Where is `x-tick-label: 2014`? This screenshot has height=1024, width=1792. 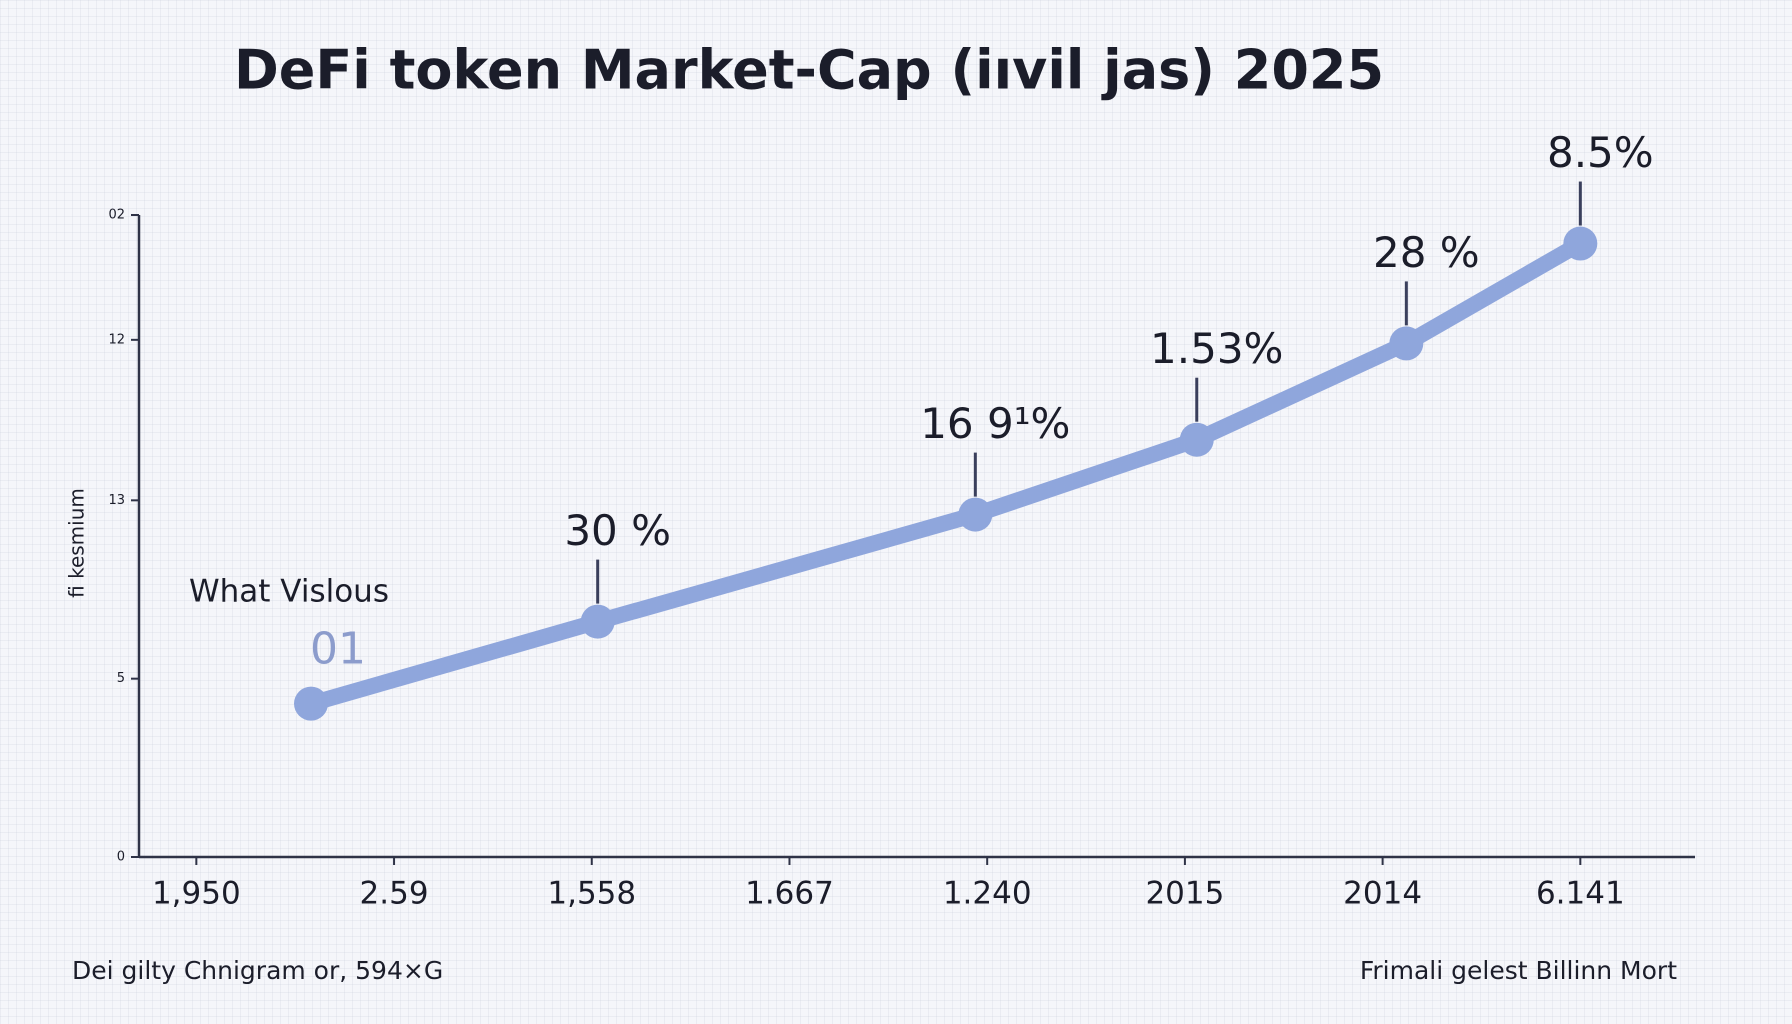
x-tick-label: 2014 is located at coordinates (1382, 894).